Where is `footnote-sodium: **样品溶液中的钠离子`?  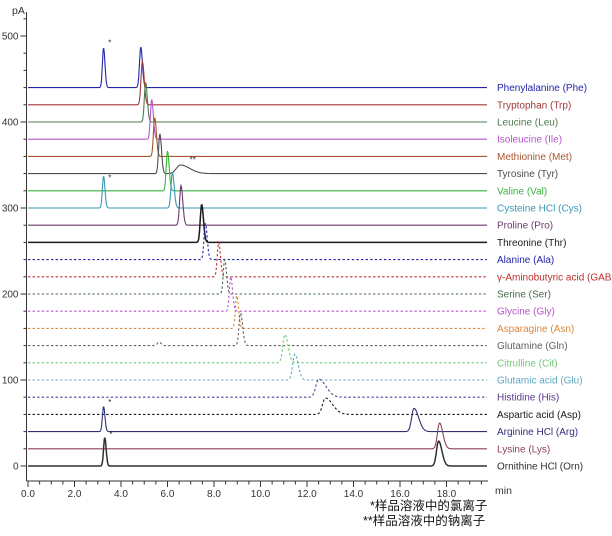 footnote-sodium: **样品溶液中的钠离子 is located at coordinates (424, 521).